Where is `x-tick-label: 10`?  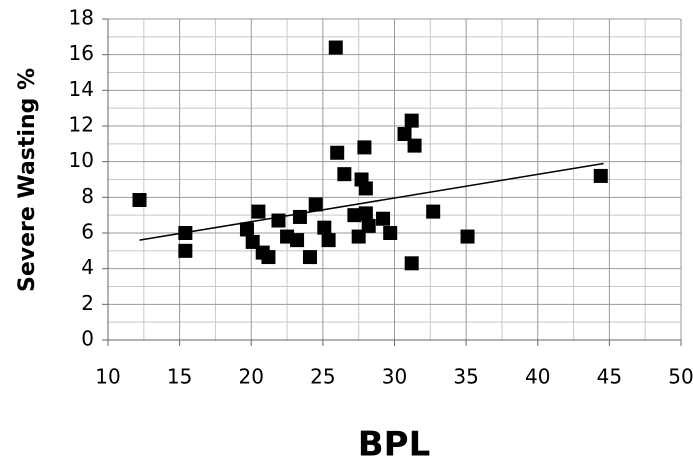
x-tick-label: 10 is located at coordinates (107, 377).